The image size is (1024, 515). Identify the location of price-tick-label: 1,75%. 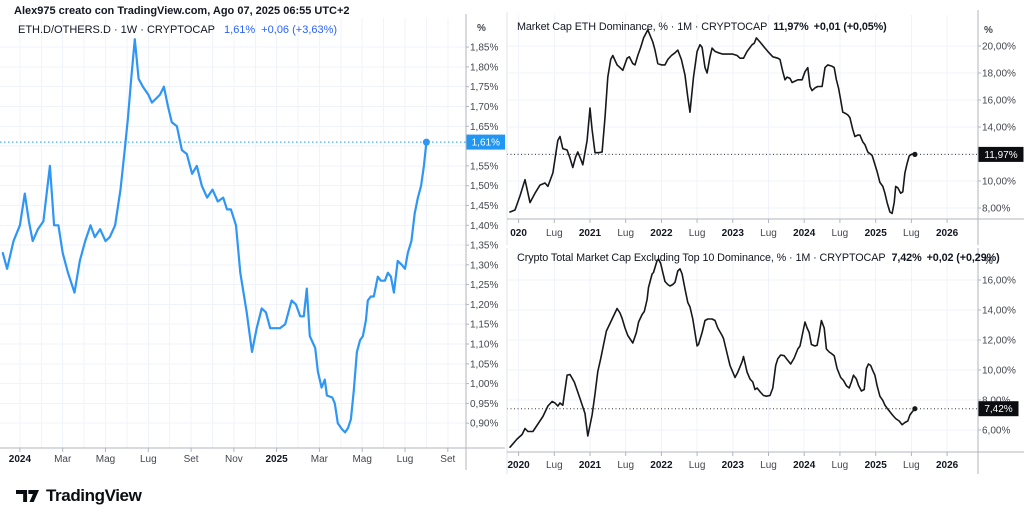
(484, 87).